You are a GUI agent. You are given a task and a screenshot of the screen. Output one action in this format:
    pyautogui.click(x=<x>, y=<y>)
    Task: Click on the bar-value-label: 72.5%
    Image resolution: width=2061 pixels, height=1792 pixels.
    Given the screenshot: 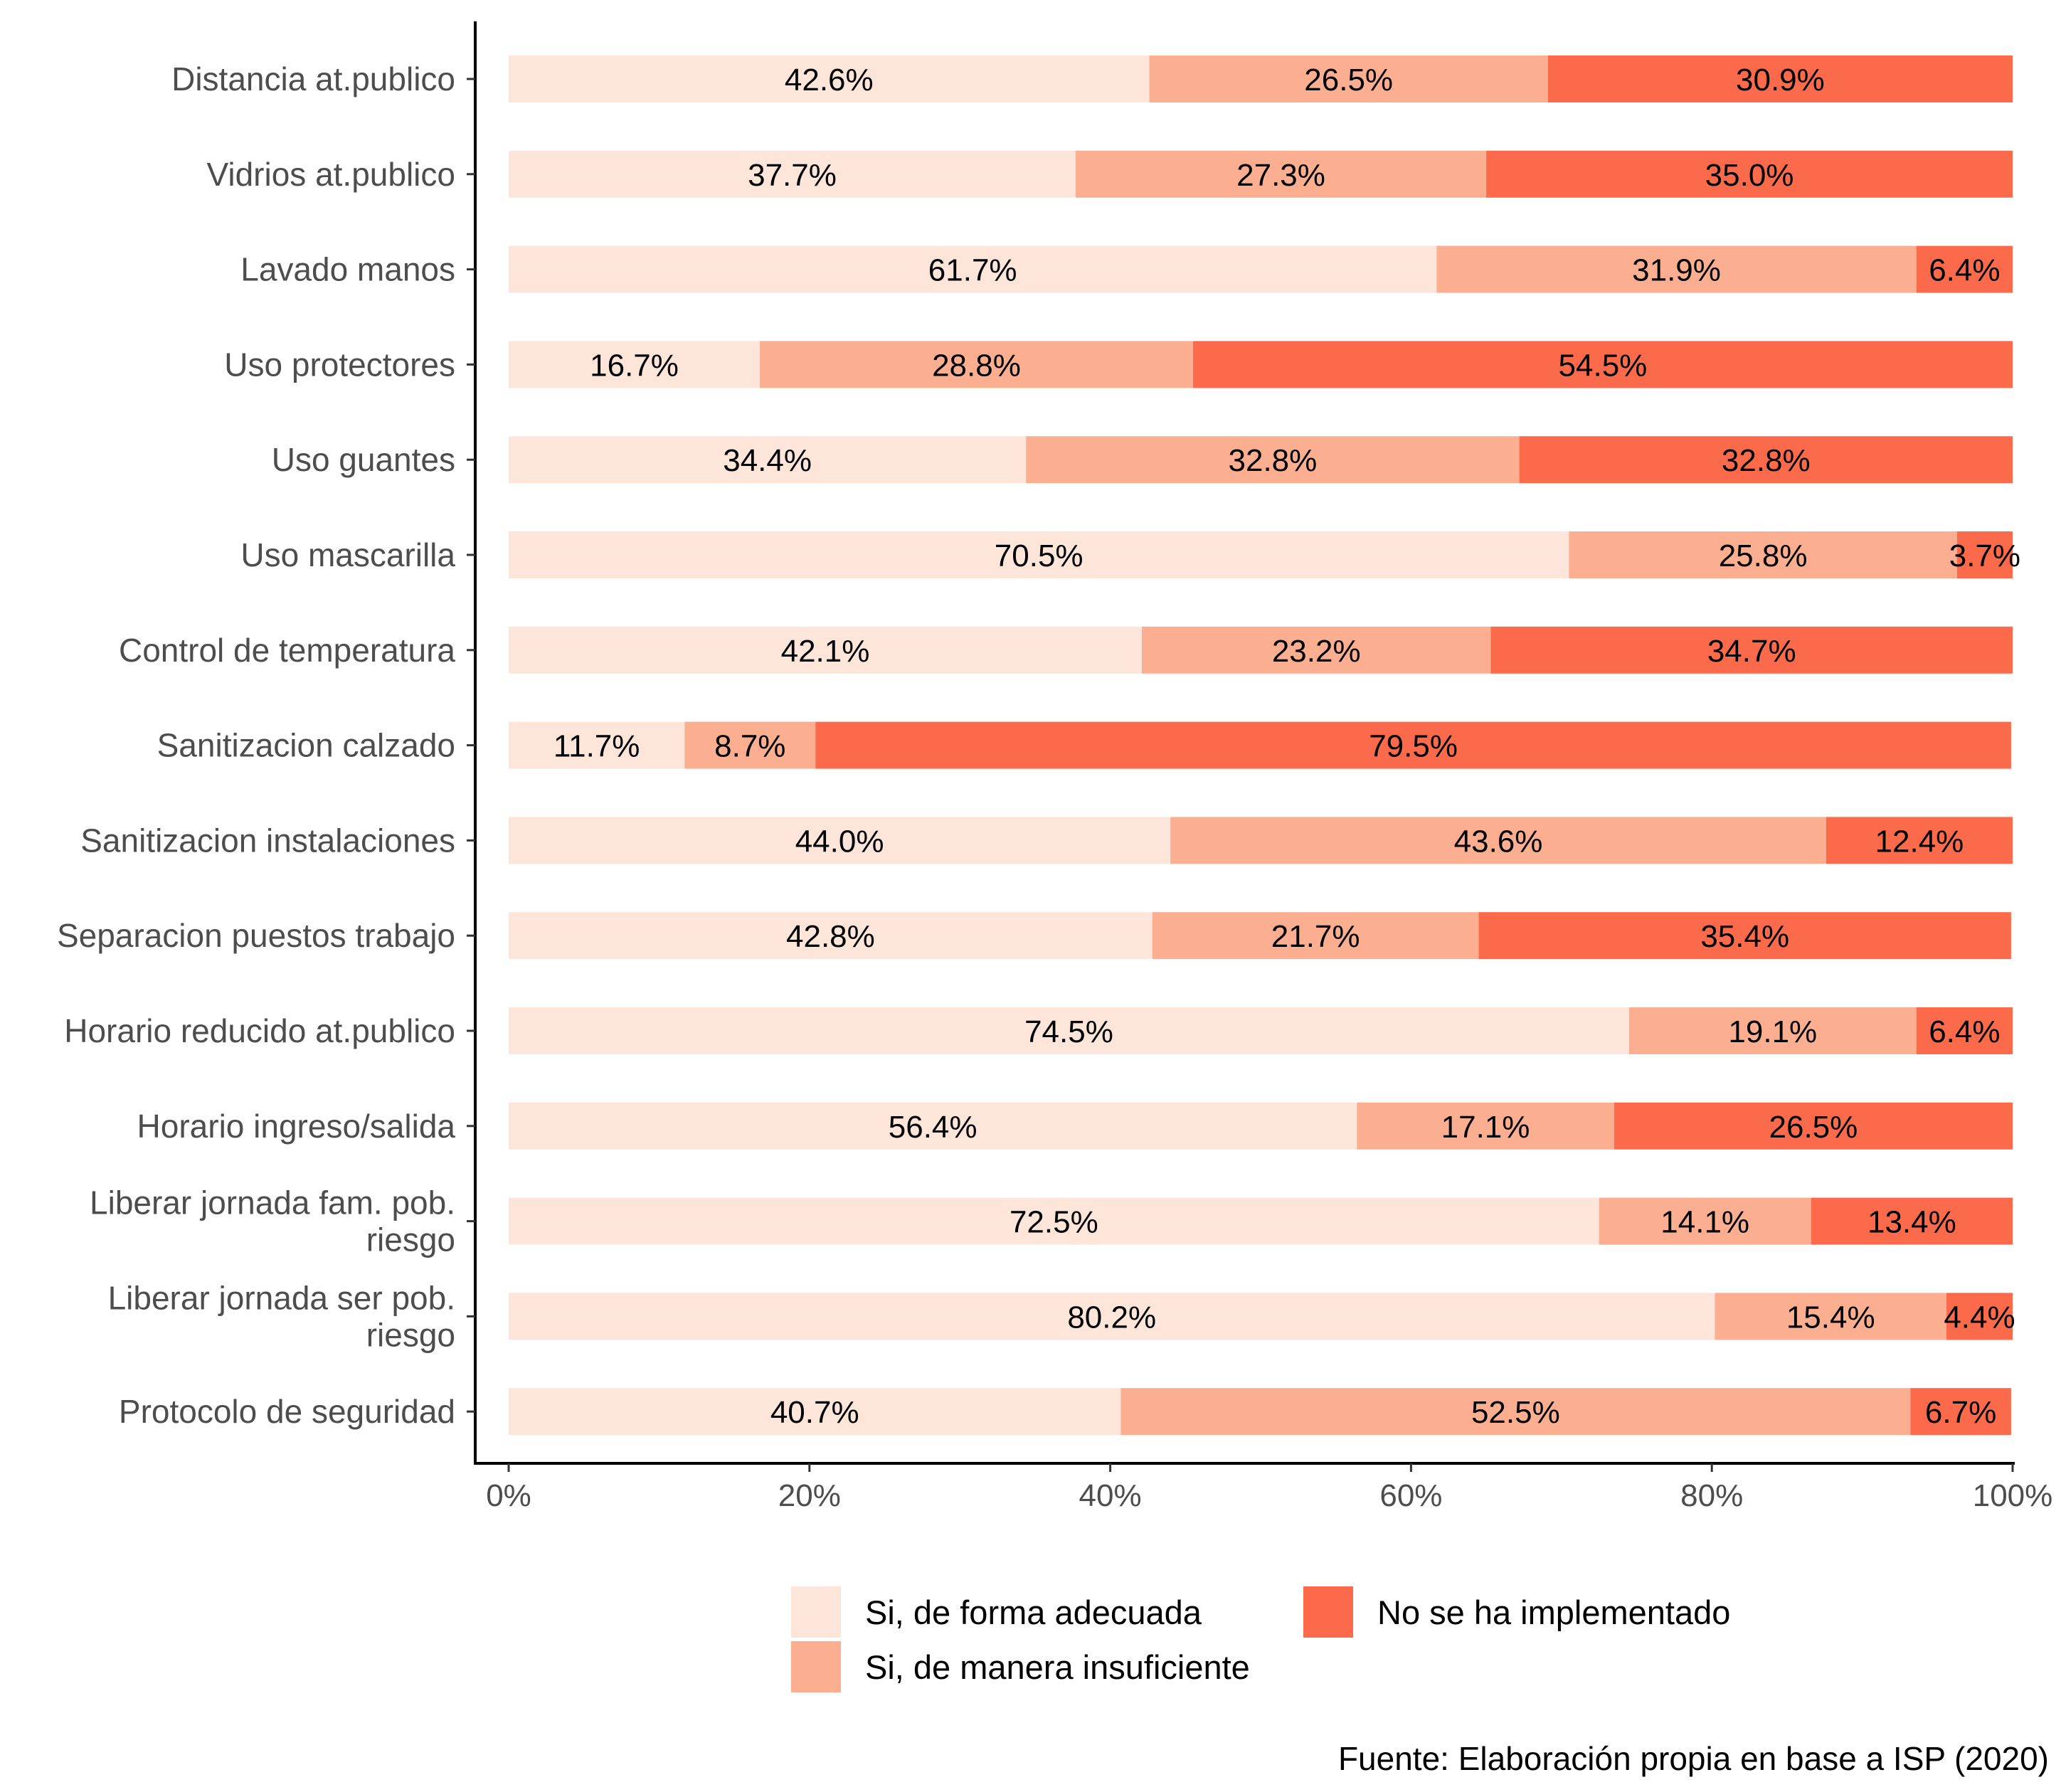 What is the action you would take?
    pyautogui.click(x=1054, y=1222)
    